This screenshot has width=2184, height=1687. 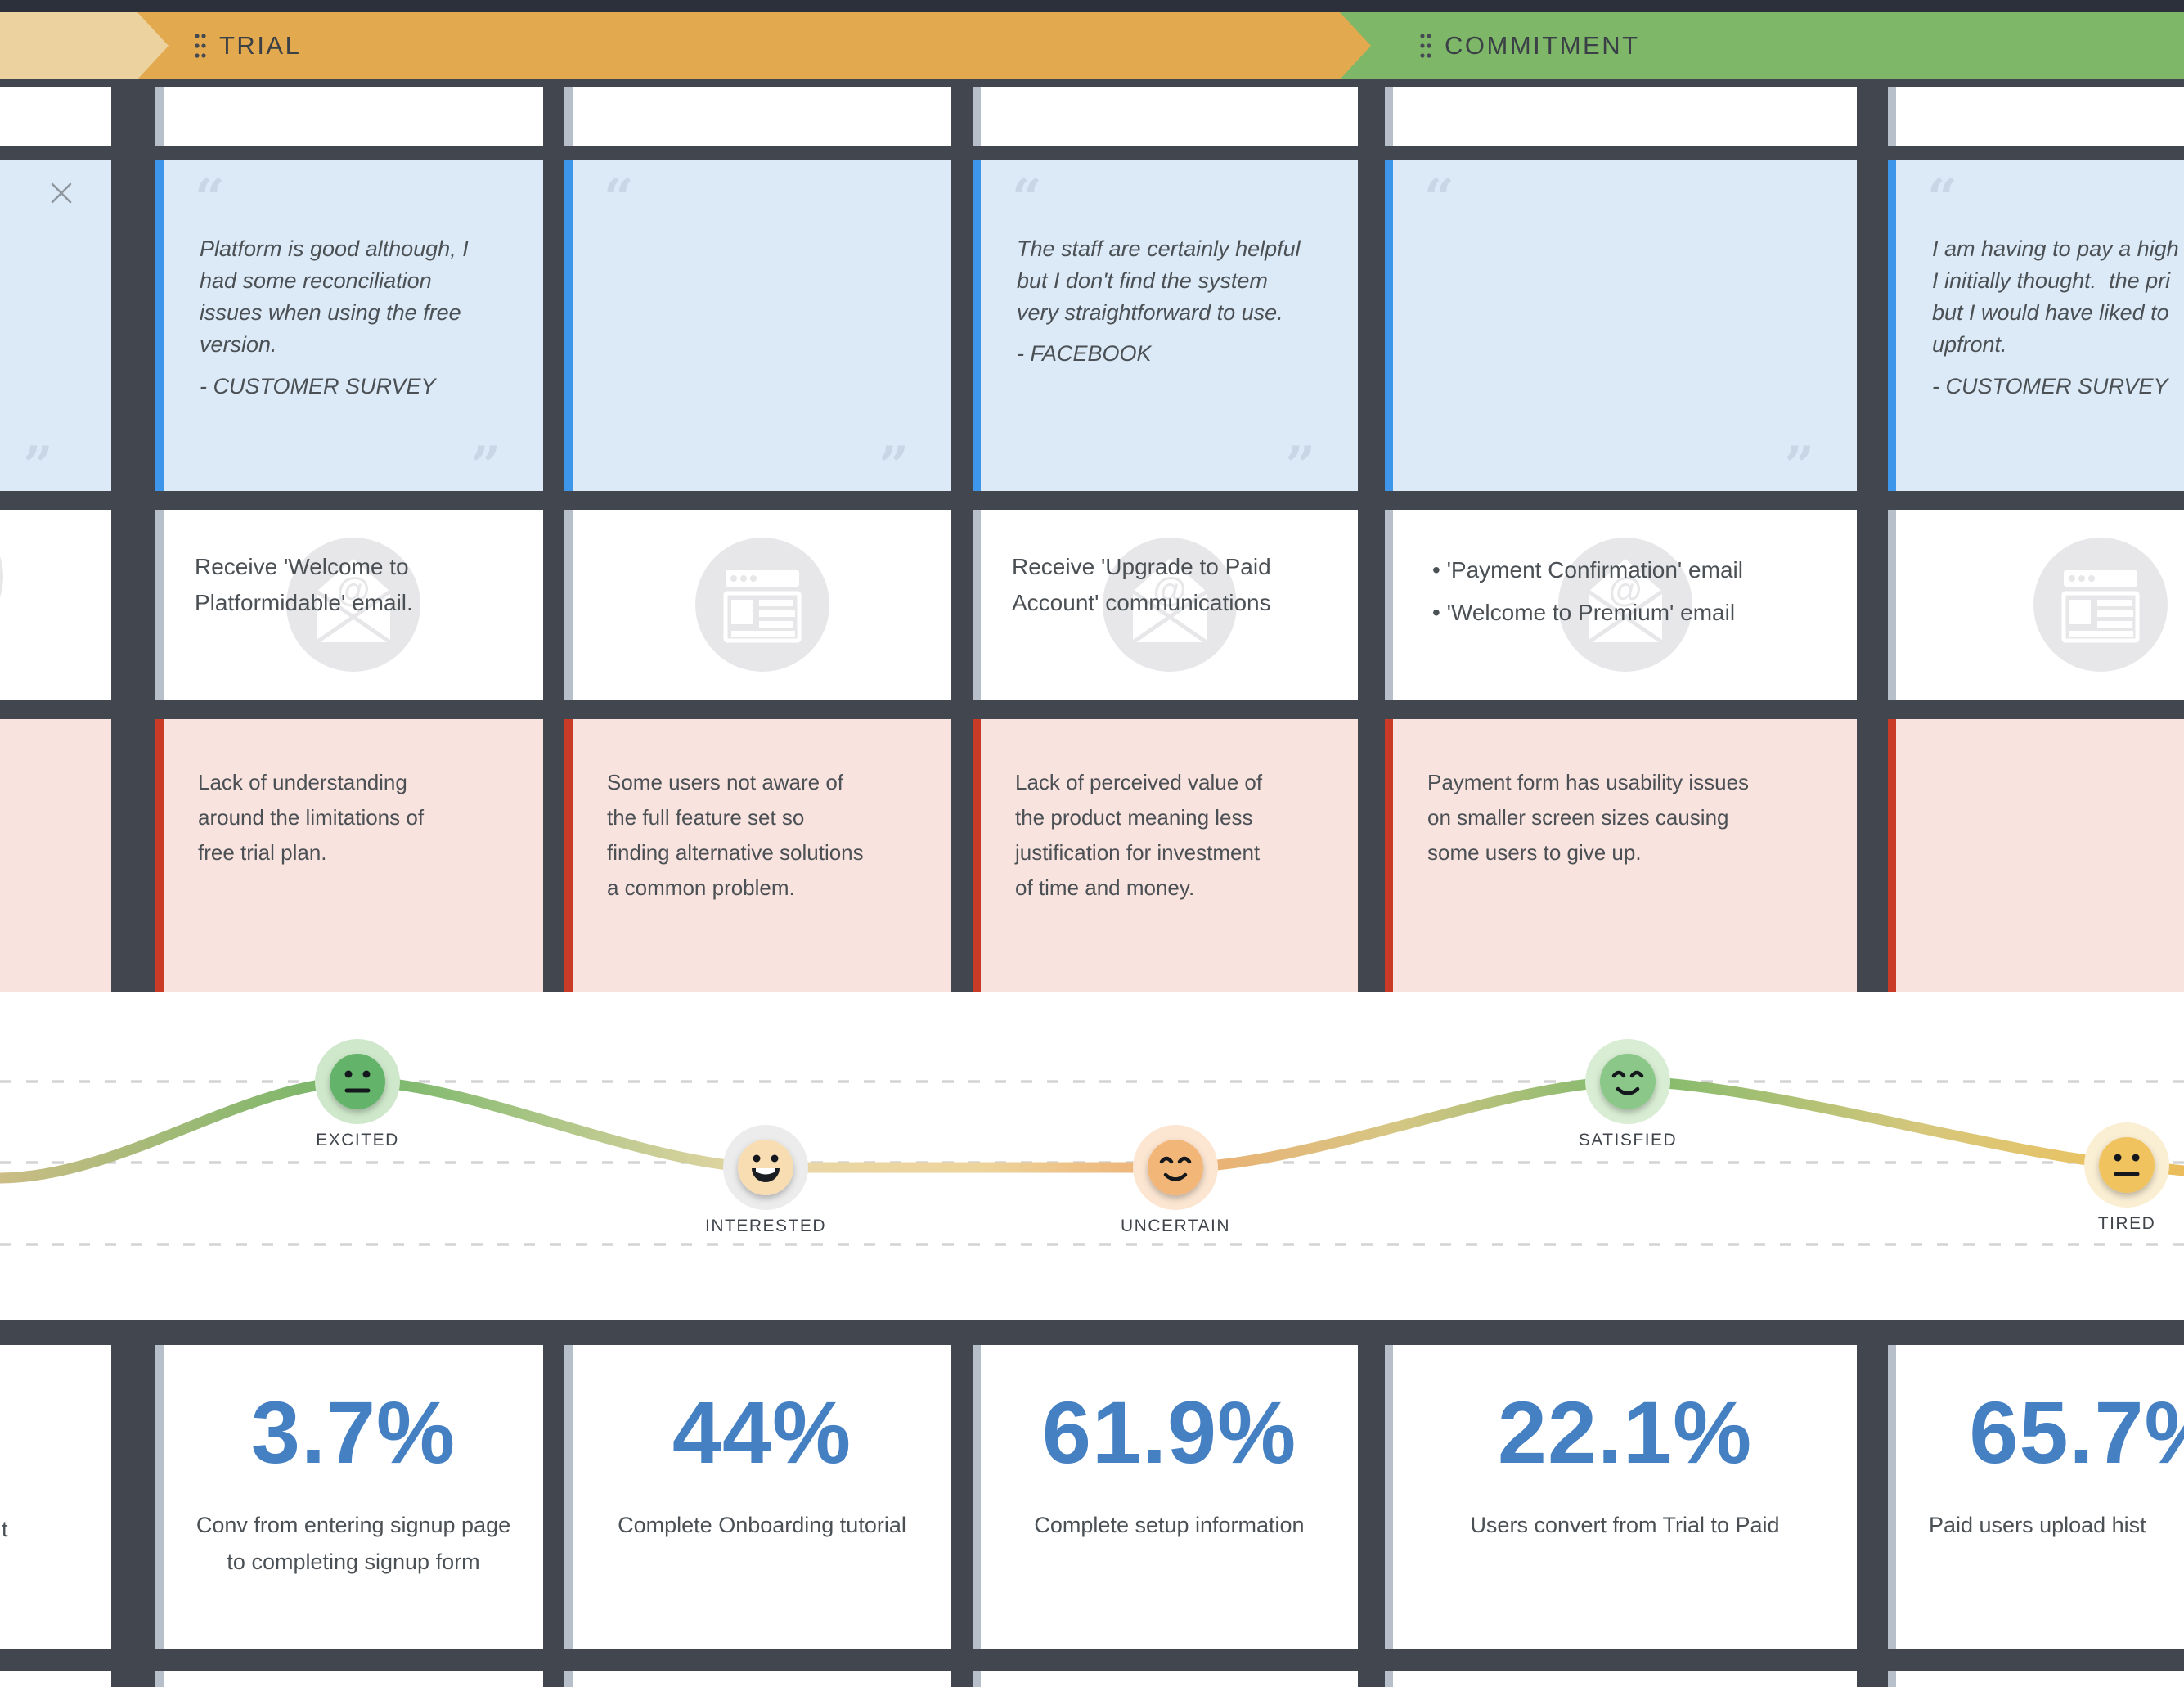 What do you see at coordinates (2127, 1223) in the screenshot?
I see `emotion-label: TIRED` at bounding box center [2127, 1223].